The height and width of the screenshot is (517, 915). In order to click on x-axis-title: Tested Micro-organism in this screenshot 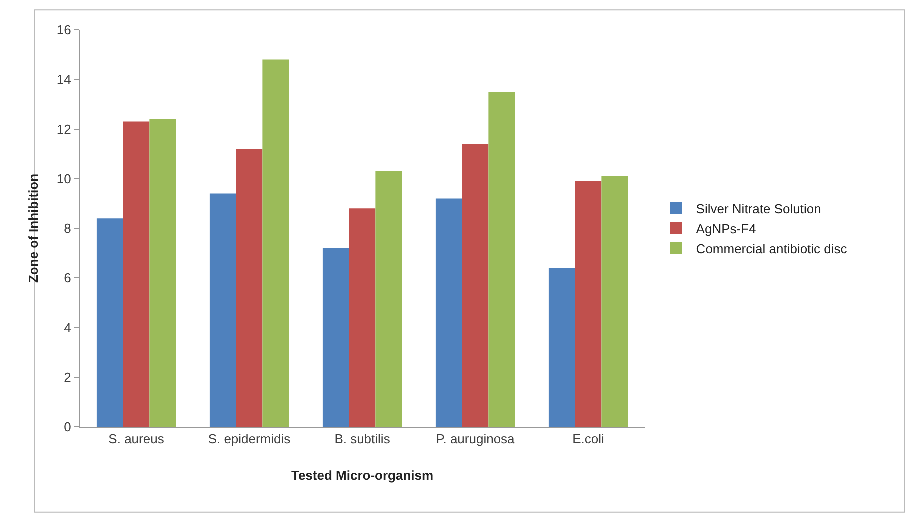, I will do `click(362, 476)`.